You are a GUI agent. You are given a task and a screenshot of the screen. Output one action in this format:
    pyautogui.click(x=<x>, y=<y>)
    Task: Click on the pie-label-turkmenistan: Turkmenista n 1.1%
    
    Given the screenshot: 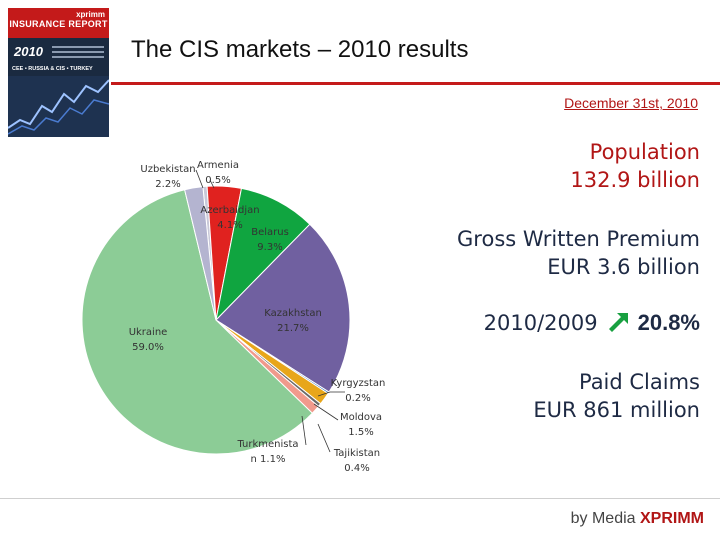 What is the action you would take?
    pyautogui.click(x=267, y=452)
    